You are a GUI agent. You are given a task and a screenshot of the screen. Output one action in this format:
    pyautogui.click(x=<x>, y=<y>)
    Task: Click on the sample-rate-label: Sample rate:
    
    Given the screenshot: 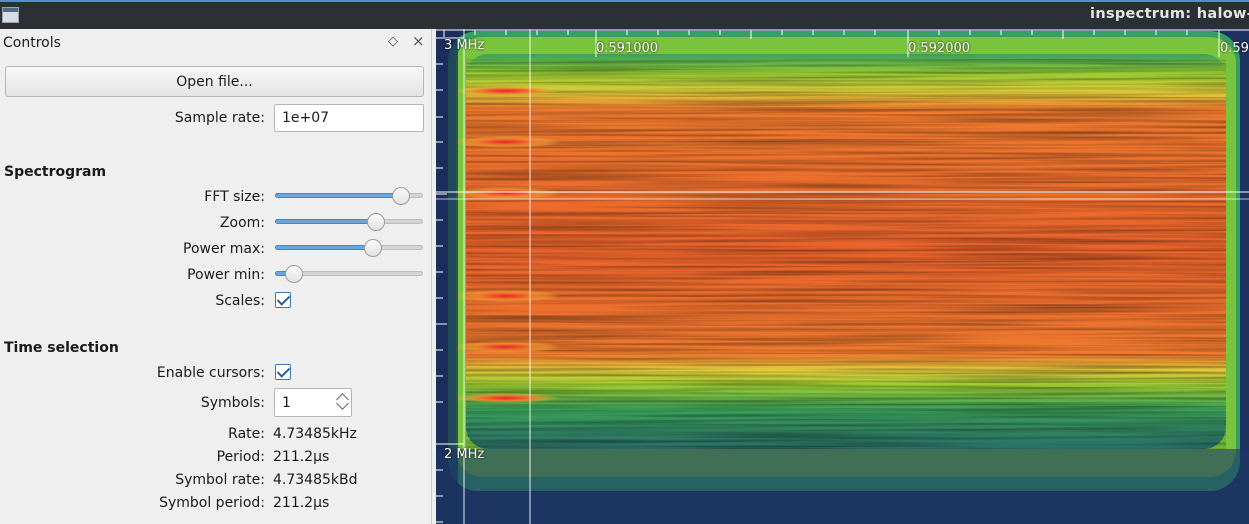 What is the action you would take?
    pyautogui.click(x=219, y=118)
    